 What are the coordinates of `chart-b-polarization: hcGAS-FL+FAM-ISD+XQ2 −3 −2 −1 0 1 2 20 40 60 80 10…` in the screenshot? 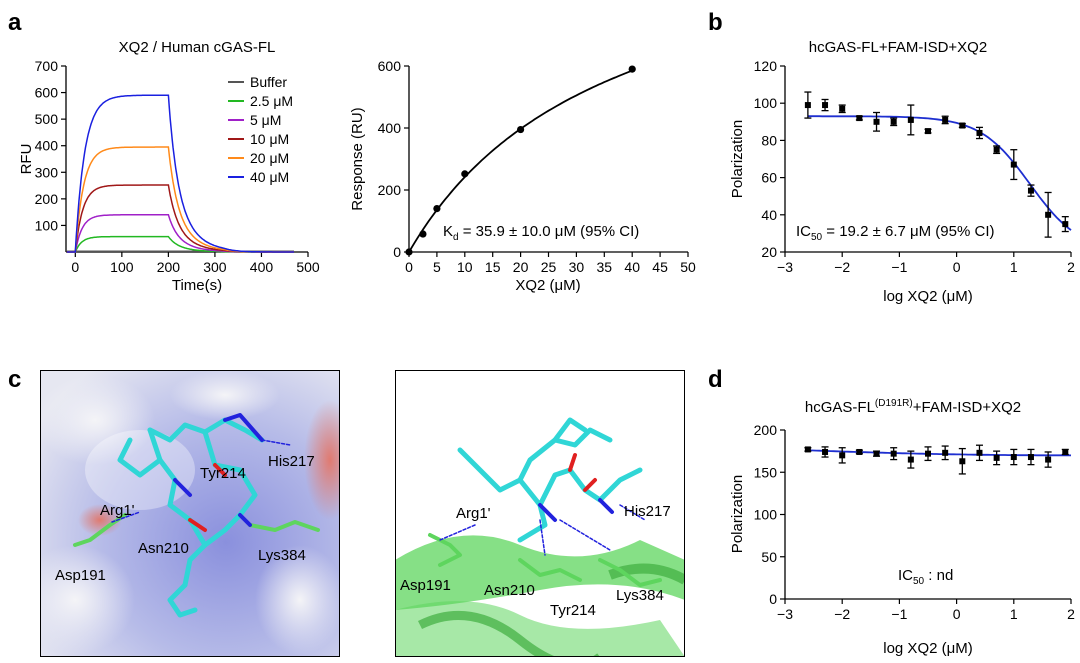 It's located at (902, 172).